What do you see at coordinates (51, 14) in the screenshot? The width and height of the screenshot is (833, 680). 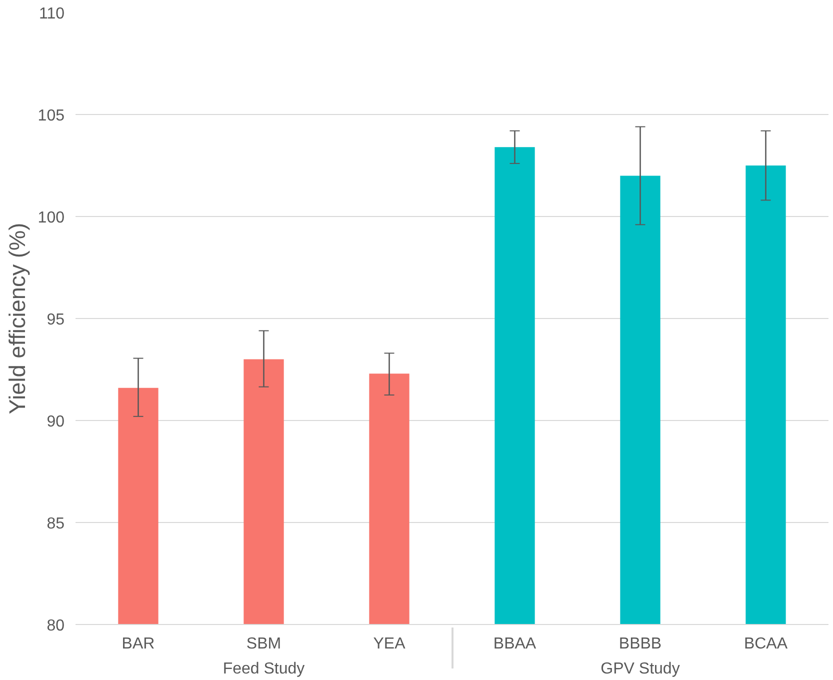 I see `y-tick-label: 110` at bounding box center [51, 14].